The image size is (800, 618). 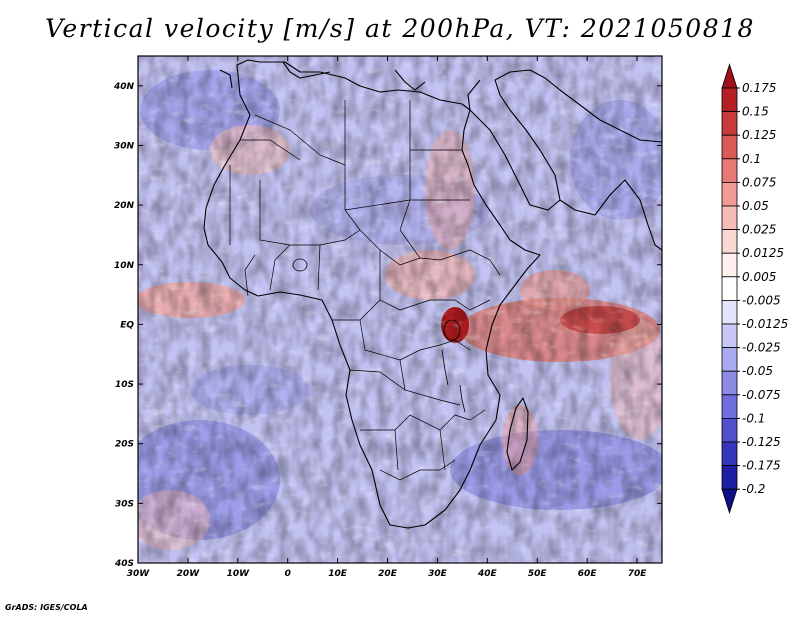 What do you see at coordinates (189, 574) in the screenshot?
I see `lon-tick-label: 20W` at bounding box center [189, 574].